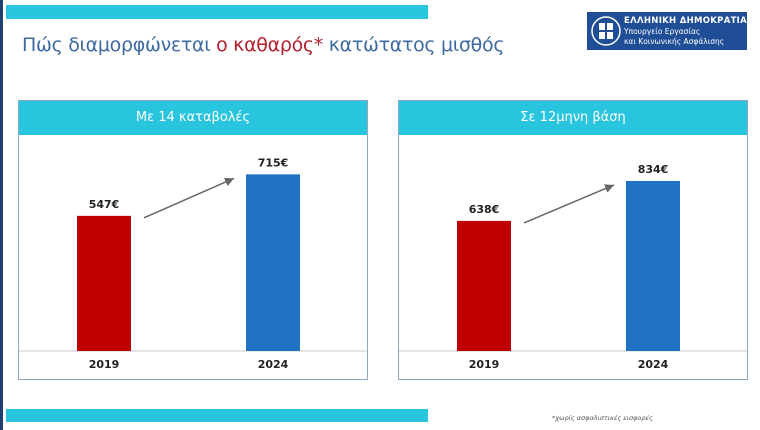 Image resolution: width=760 pixels, height=430 pixels. What do you see at coordinates (606, 31) in the screenshot?
I see `greek-emblem-icon` at bounding box center [606, 31].